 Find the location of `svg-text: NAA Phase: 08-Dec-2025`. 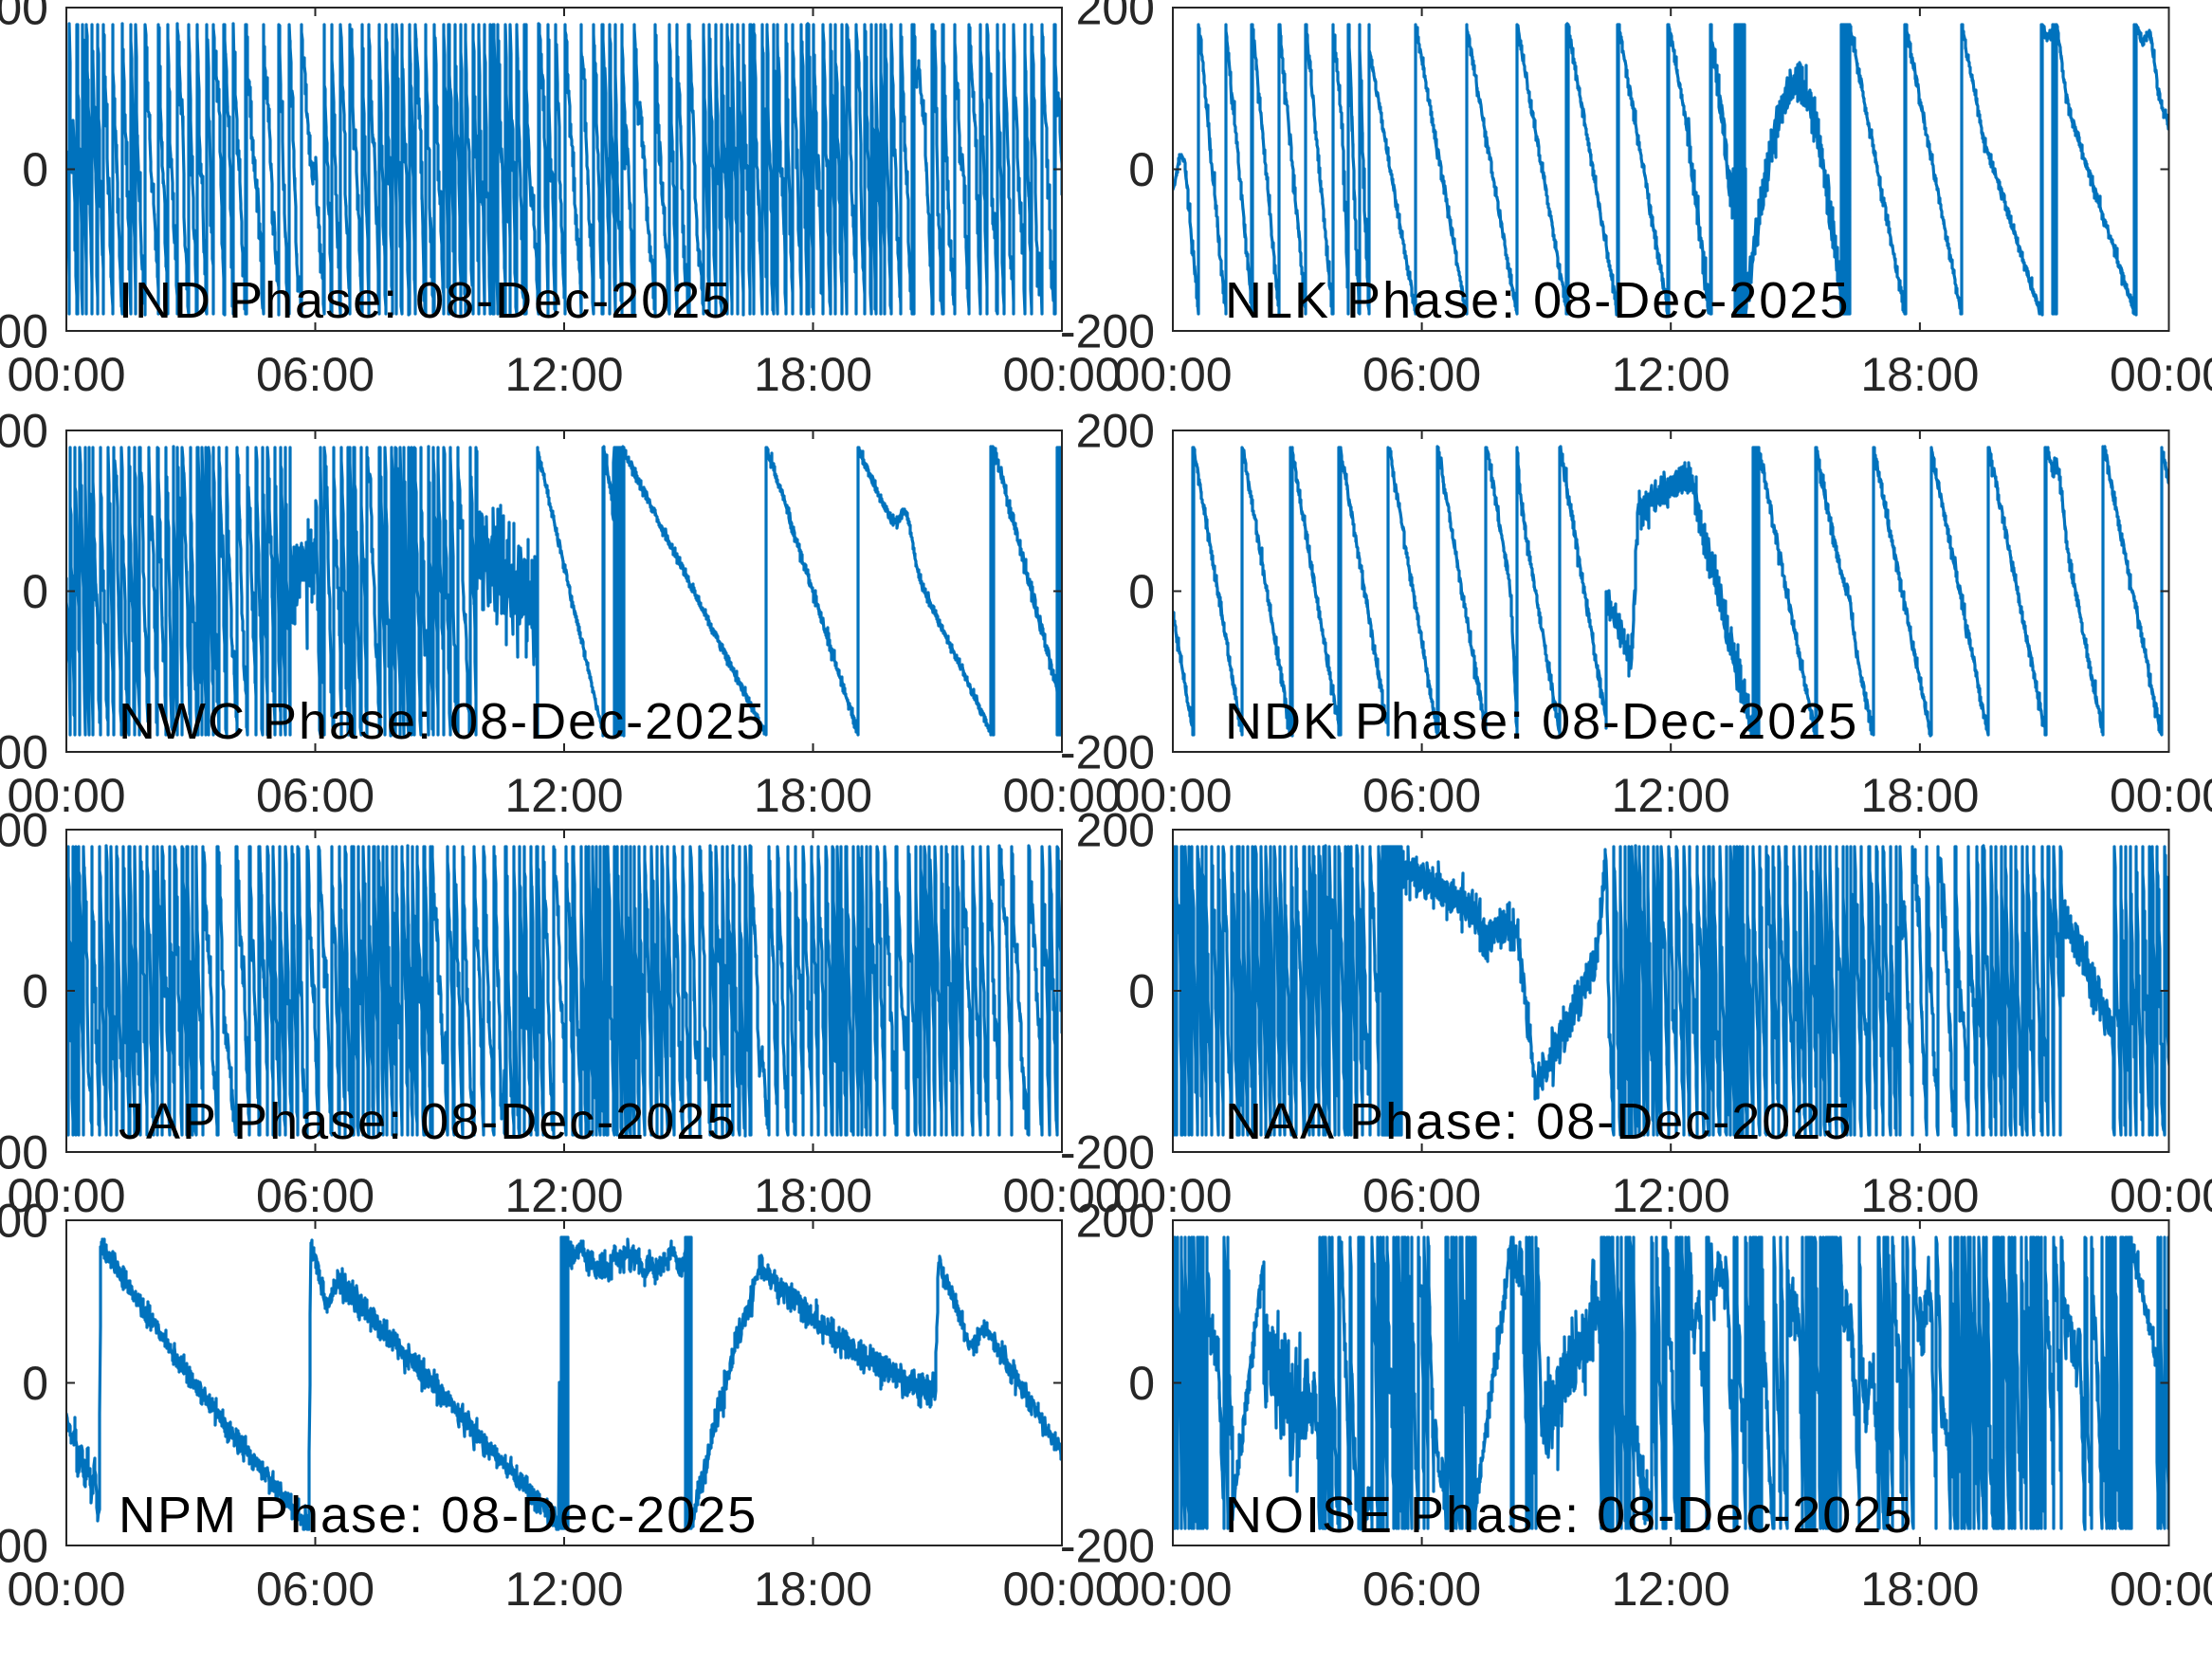

svg-text: NAA Phase: 08-Dec-2025 is located at coordinates (1539, 1121).